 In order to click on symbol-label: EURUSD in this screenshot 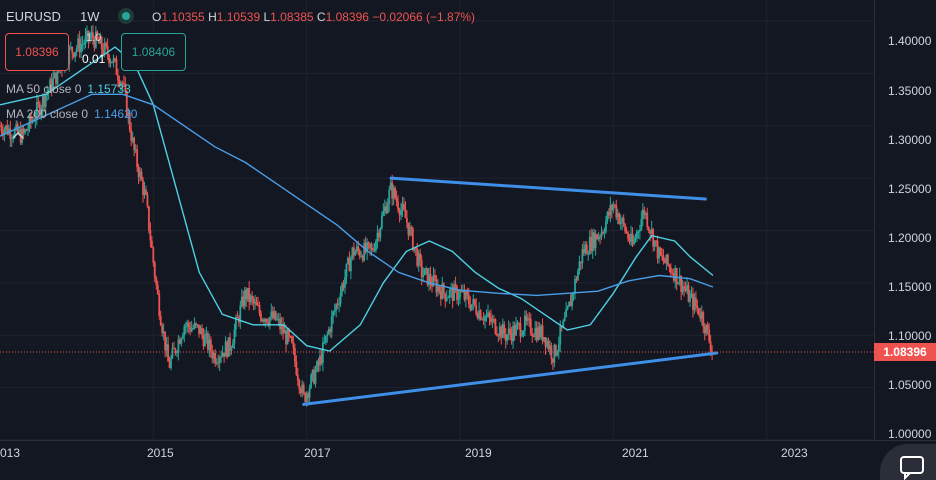, I will do `click(33, 16)`.